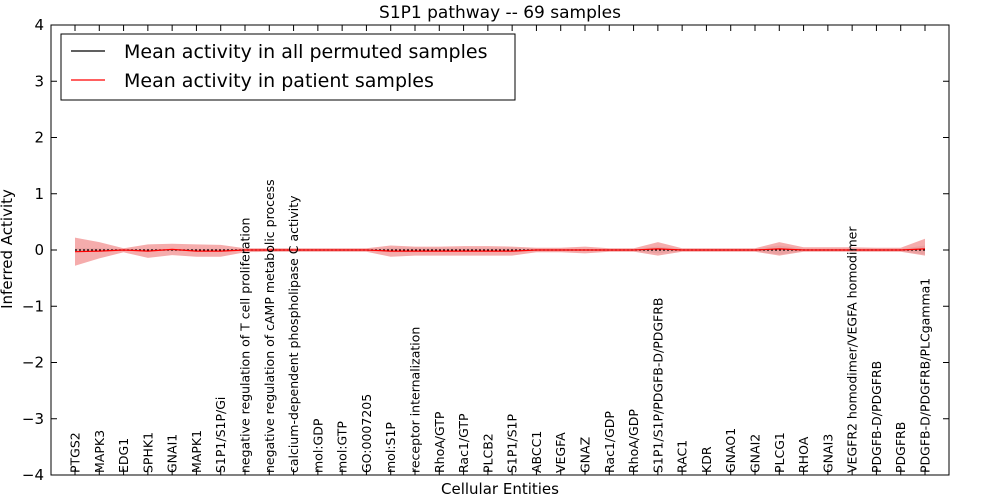 This screenshot has width=1000, height=500. I want to click on category-label: KDR, so click(706, 459).